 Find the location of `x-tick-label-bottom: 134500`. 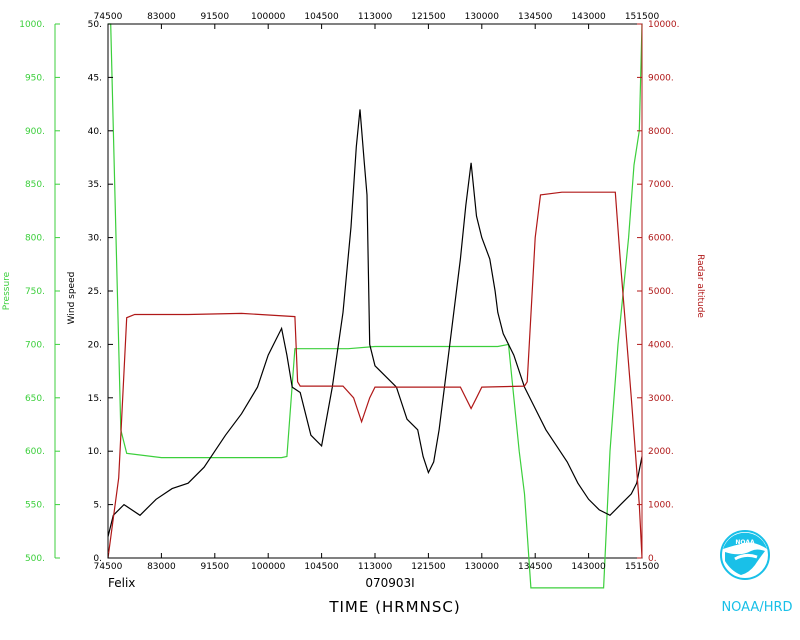

x-tick-label-bottom: 134500 is located at coordinates (535, 567).